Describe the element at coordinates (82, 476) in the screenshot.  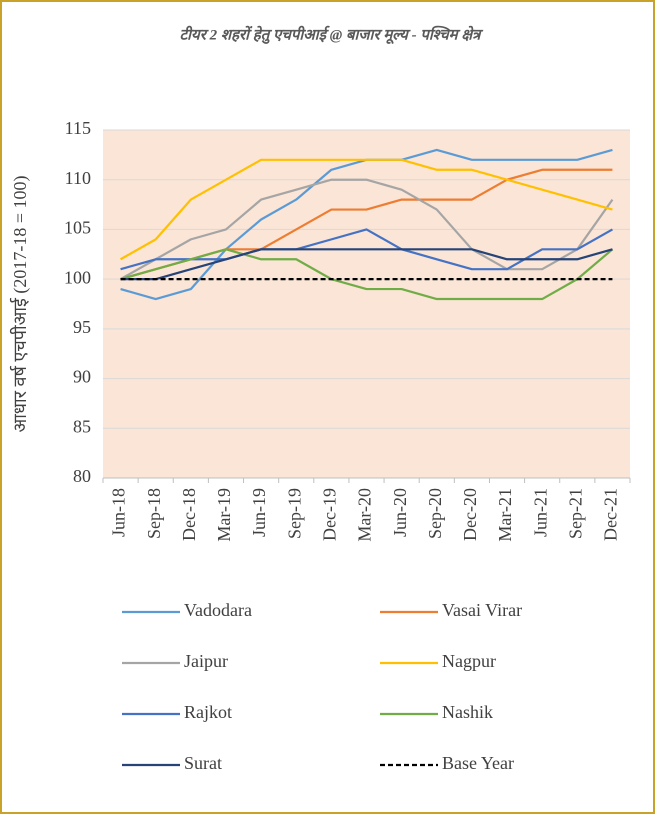
I see `y-tick-label: 80` at that location.